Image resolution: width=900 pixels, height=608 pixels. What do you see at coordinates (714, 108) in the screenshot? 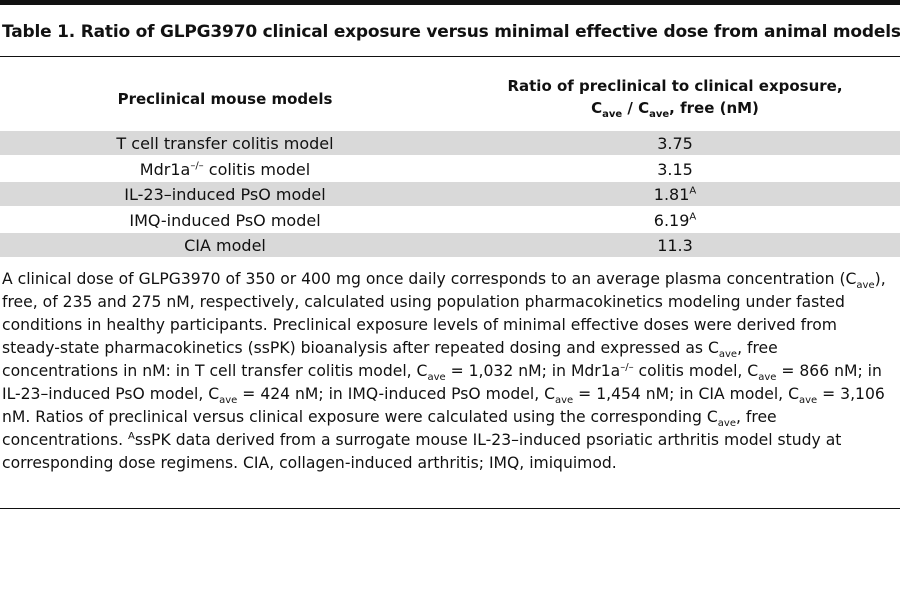
I see `header-unit-text: , free (nM)` at bounding box center [714, 108].